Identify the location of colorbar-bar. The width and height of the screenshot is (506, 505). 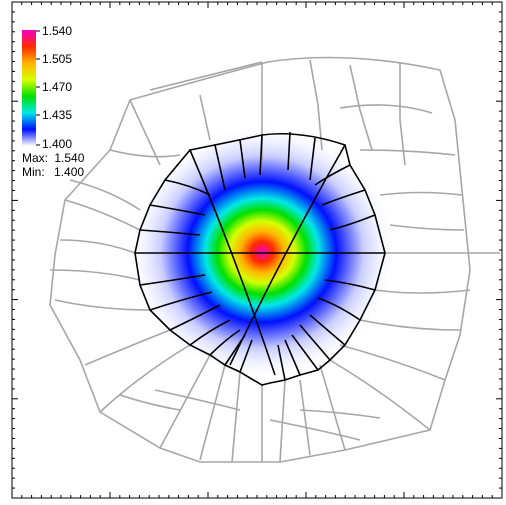
(29, 88).